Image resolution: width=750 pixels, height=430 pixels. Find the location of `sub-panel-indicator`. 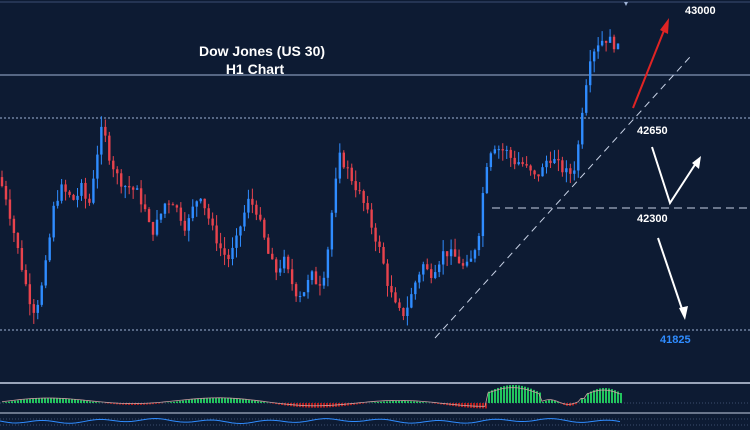

sub-panel-indicator is located at coordinates (310, 421).